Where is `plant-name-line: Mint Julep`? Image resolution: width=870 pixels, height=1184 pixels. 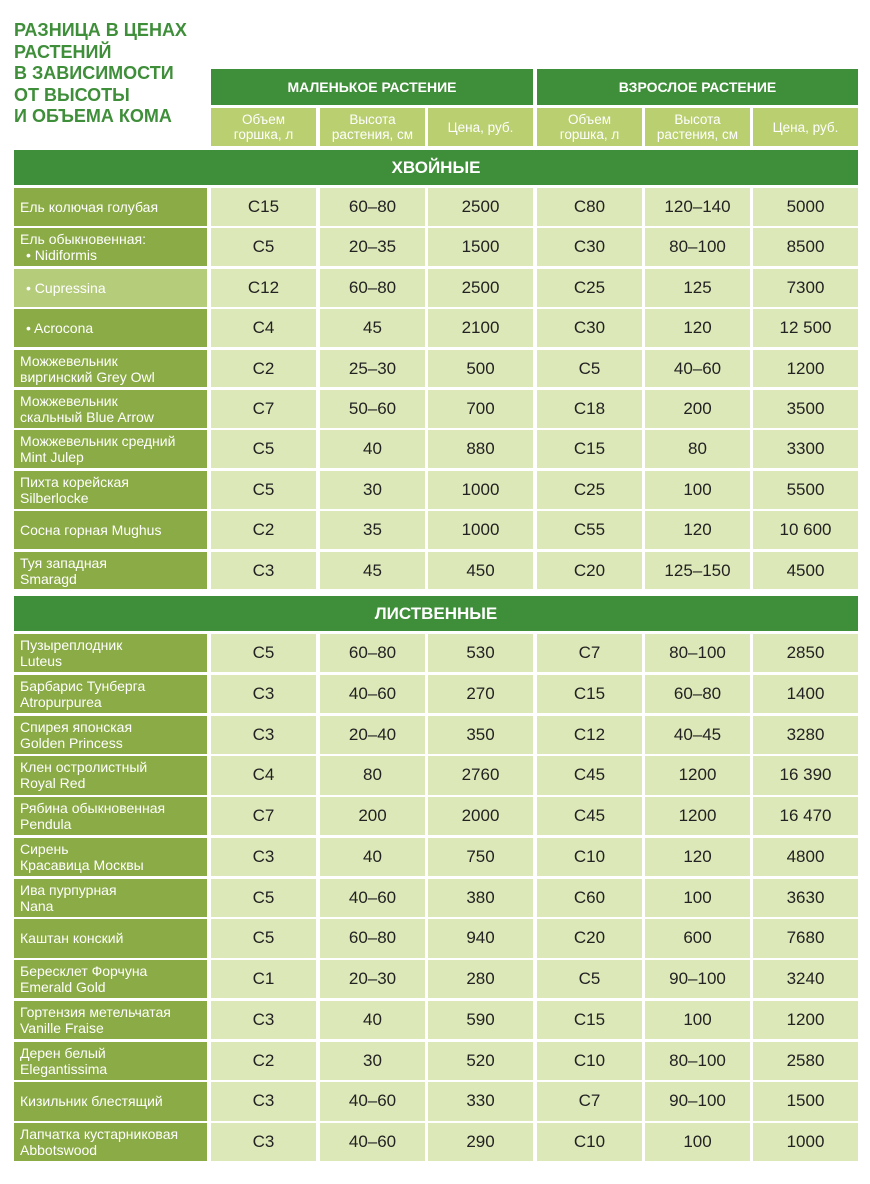
plant-name-line: Mint Julep is located at coordinates (52, 457).